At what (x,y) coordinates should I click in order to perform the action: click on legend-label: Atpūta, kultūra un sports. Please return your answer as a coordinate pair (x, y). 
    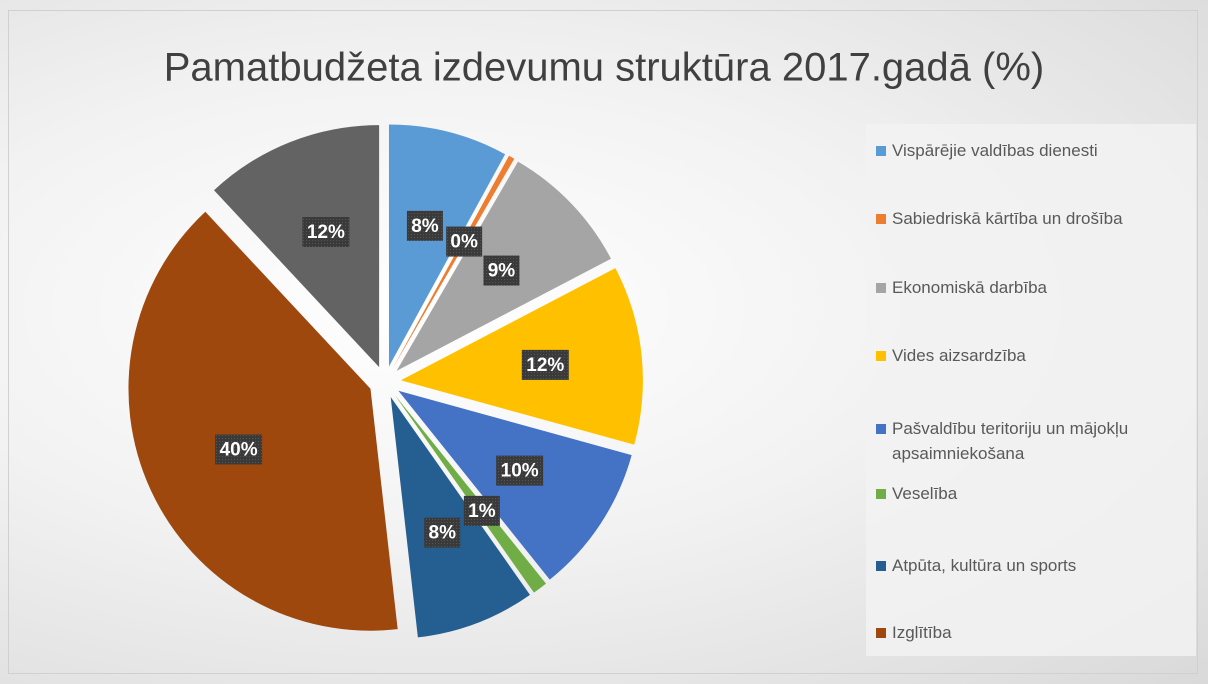
    Looking at the image, I should click on (984, 565).